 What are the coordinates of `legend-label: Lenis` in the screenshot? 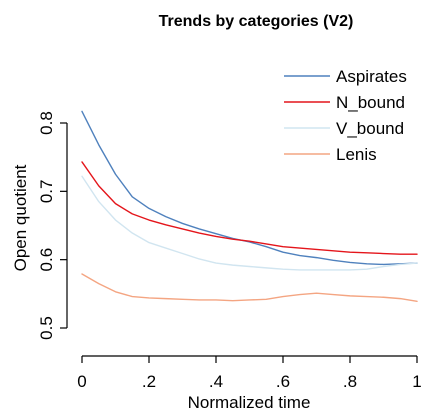 It's located at (356, 154).